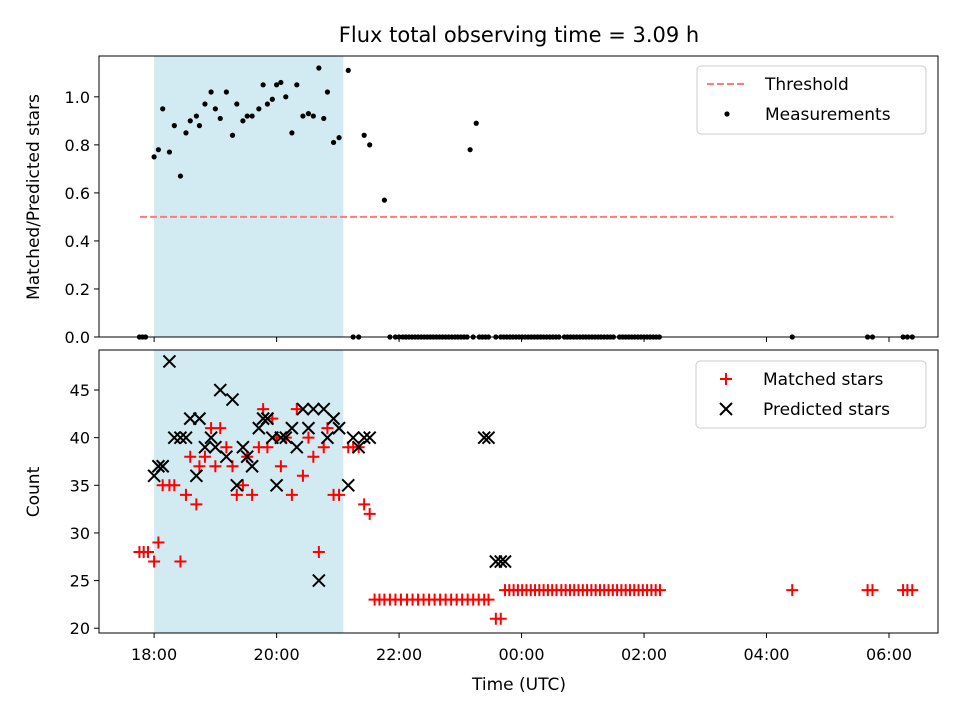  I want to click on y-tick-label: 0.4, so click(77, 241).